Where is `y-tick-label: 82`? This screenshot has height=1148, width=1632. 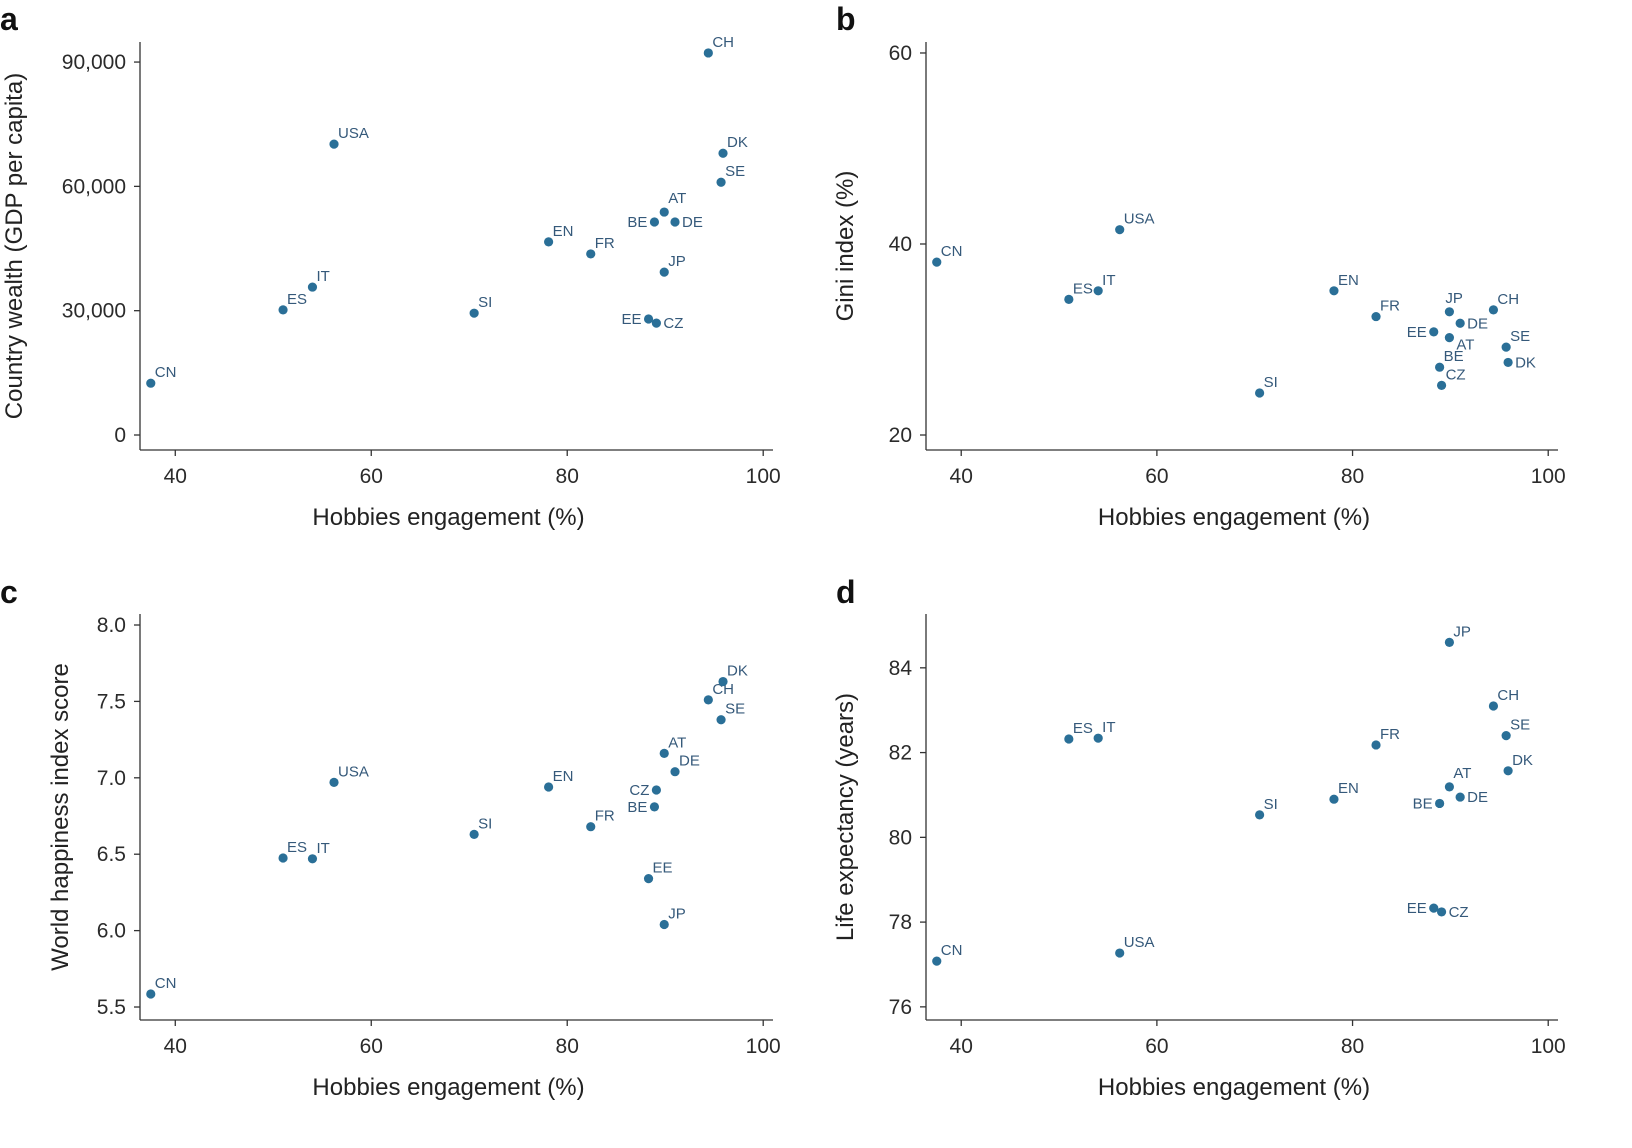 y-tick-label: 82 is located at coordinates (900, 753).